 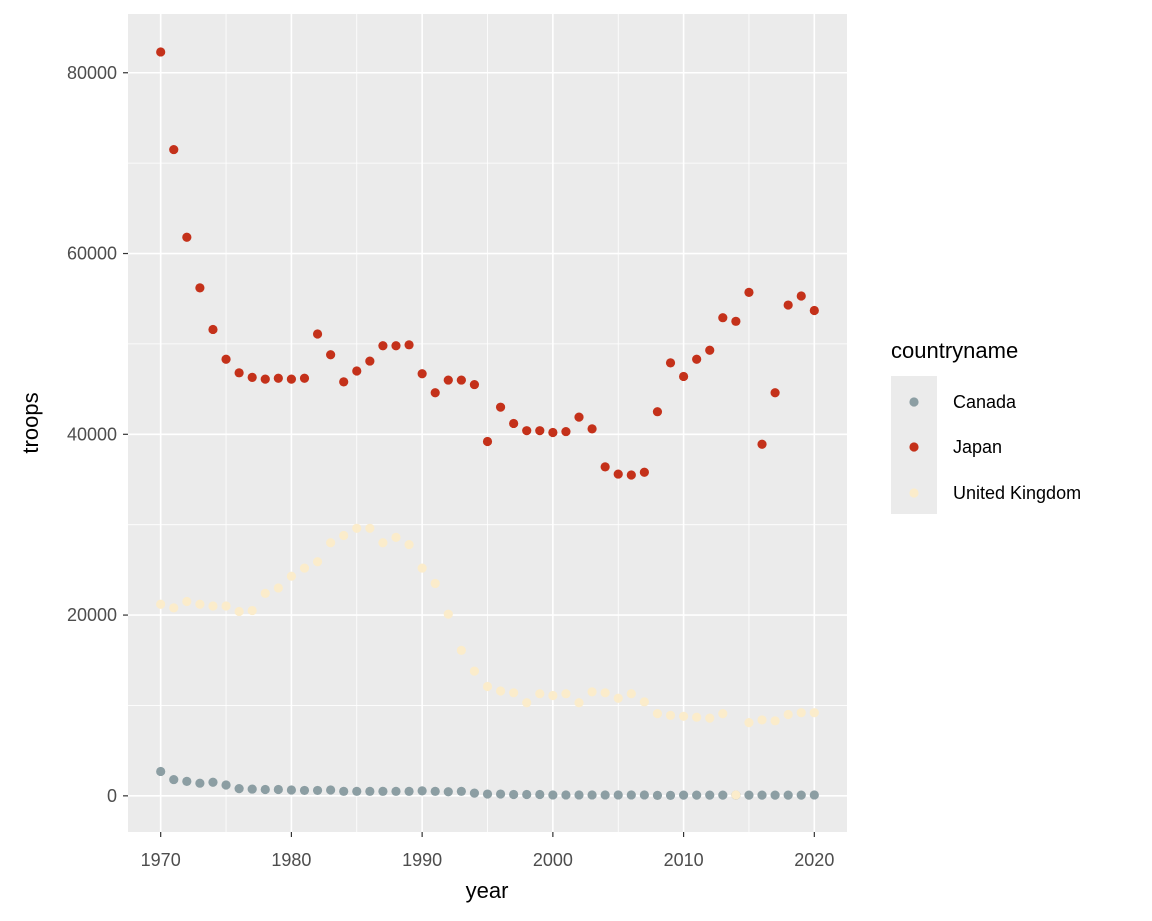 What do you see at coordinates (422, 860) in the screenshot?
I see `x-tick-label: 1990` at bounding box center [422, 860].